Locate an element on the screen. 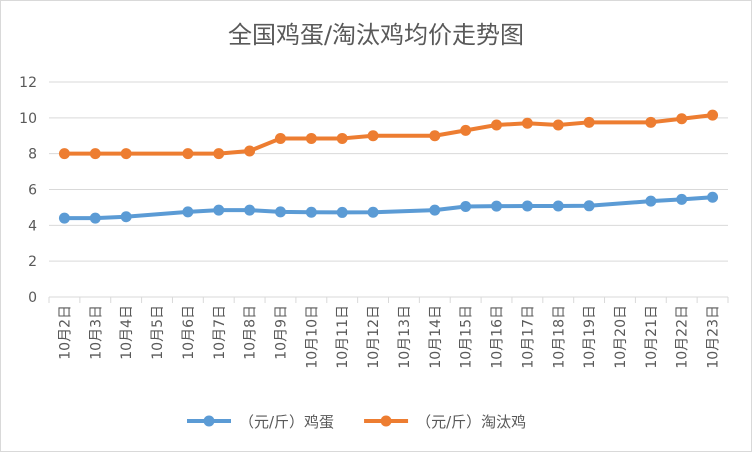 The image size is (752, 452). x-tick-label: 10月3日 is located at coordinates (96, 332).